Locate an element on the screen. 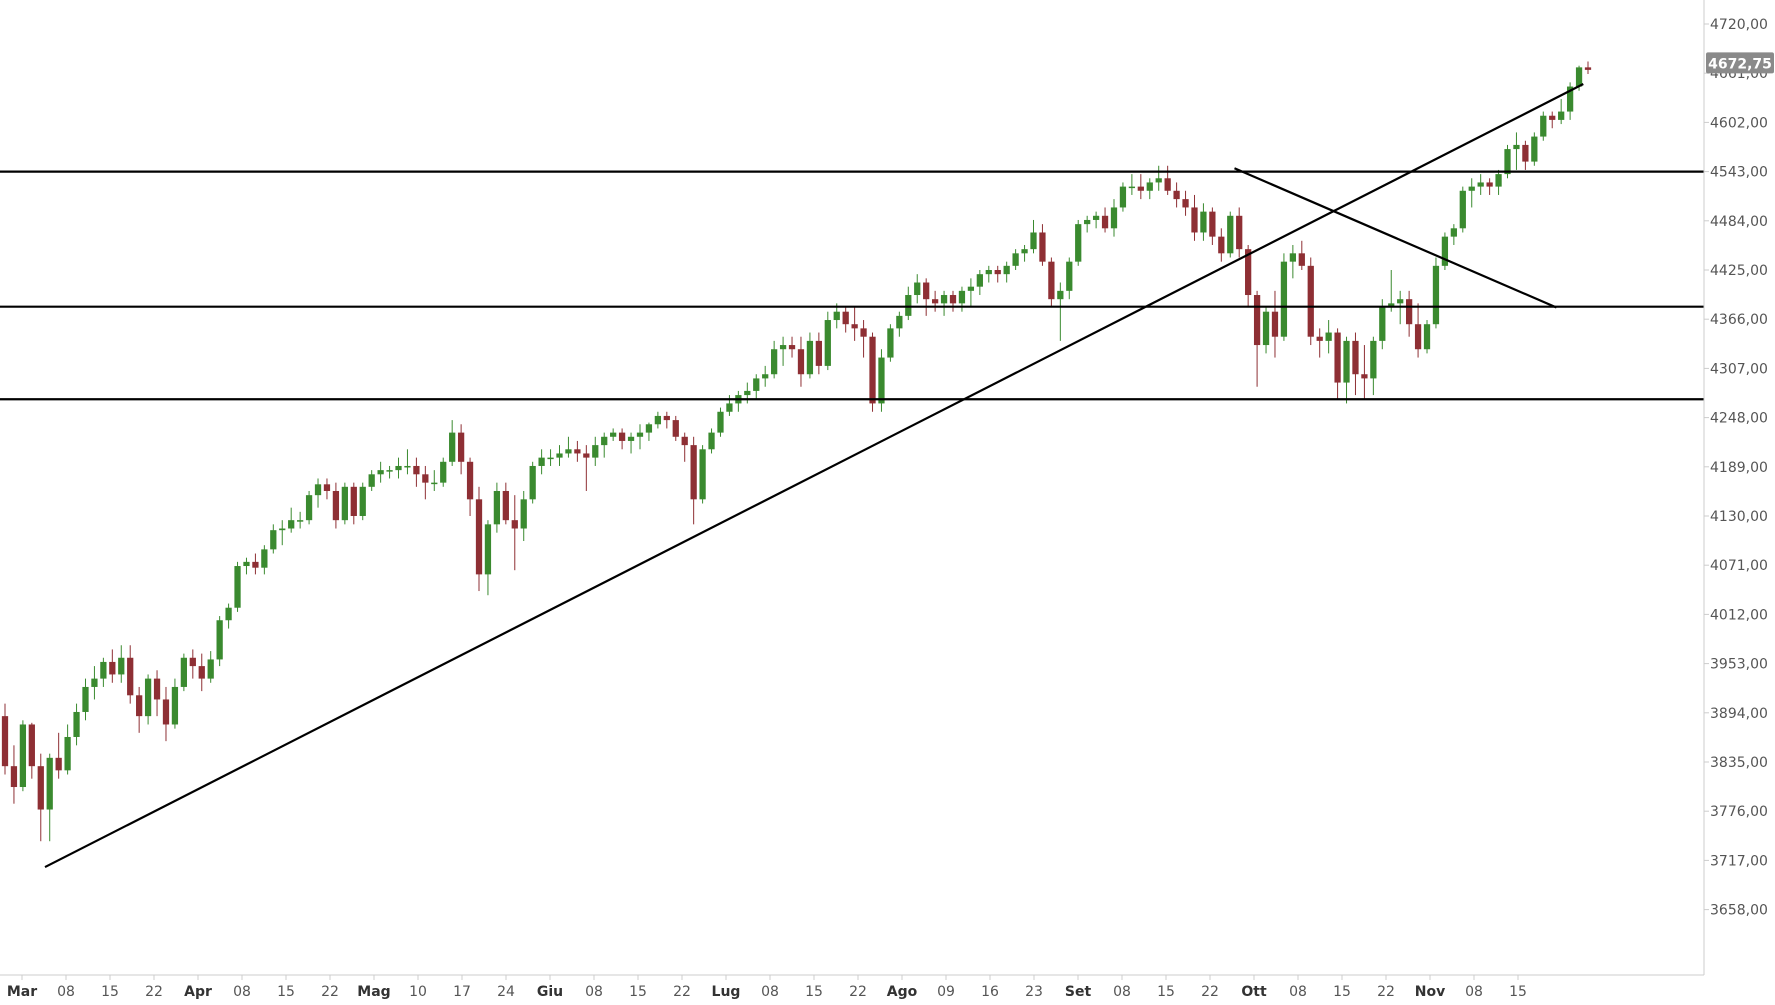 The image size is (1775, 1005). x-tick-month-label: Mar is located at coordinates (22, 992).